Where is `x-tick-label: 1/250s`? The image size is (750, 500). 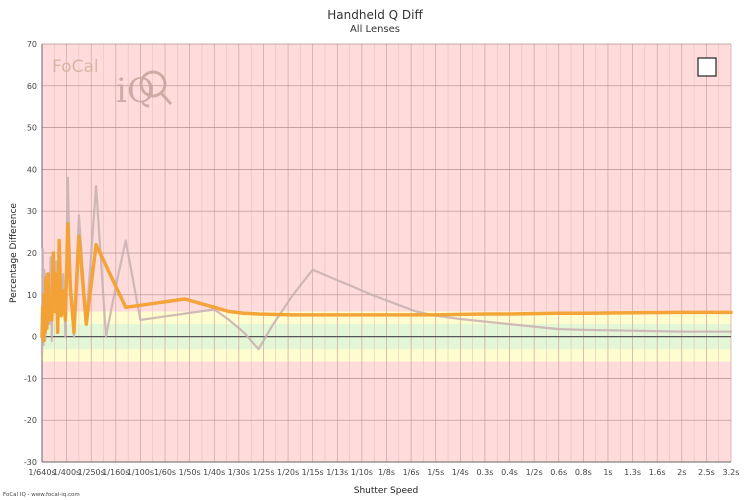 x-tick-label: 1/250s is located at coordinates (91, 472).